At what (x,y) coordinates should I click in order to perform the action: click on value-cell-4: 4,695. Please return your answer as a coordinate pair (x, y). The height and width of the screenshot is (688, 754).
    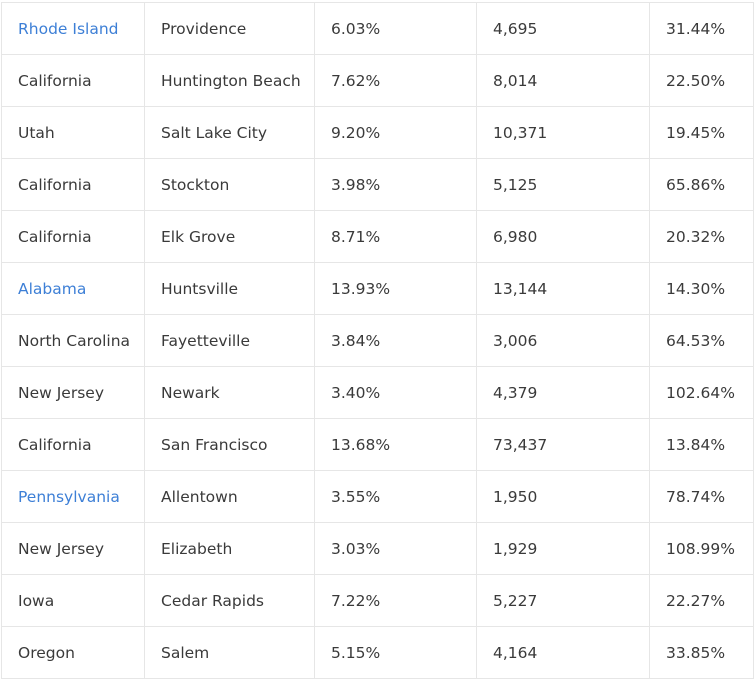
    Looking at the image, I should click on (563, 28).